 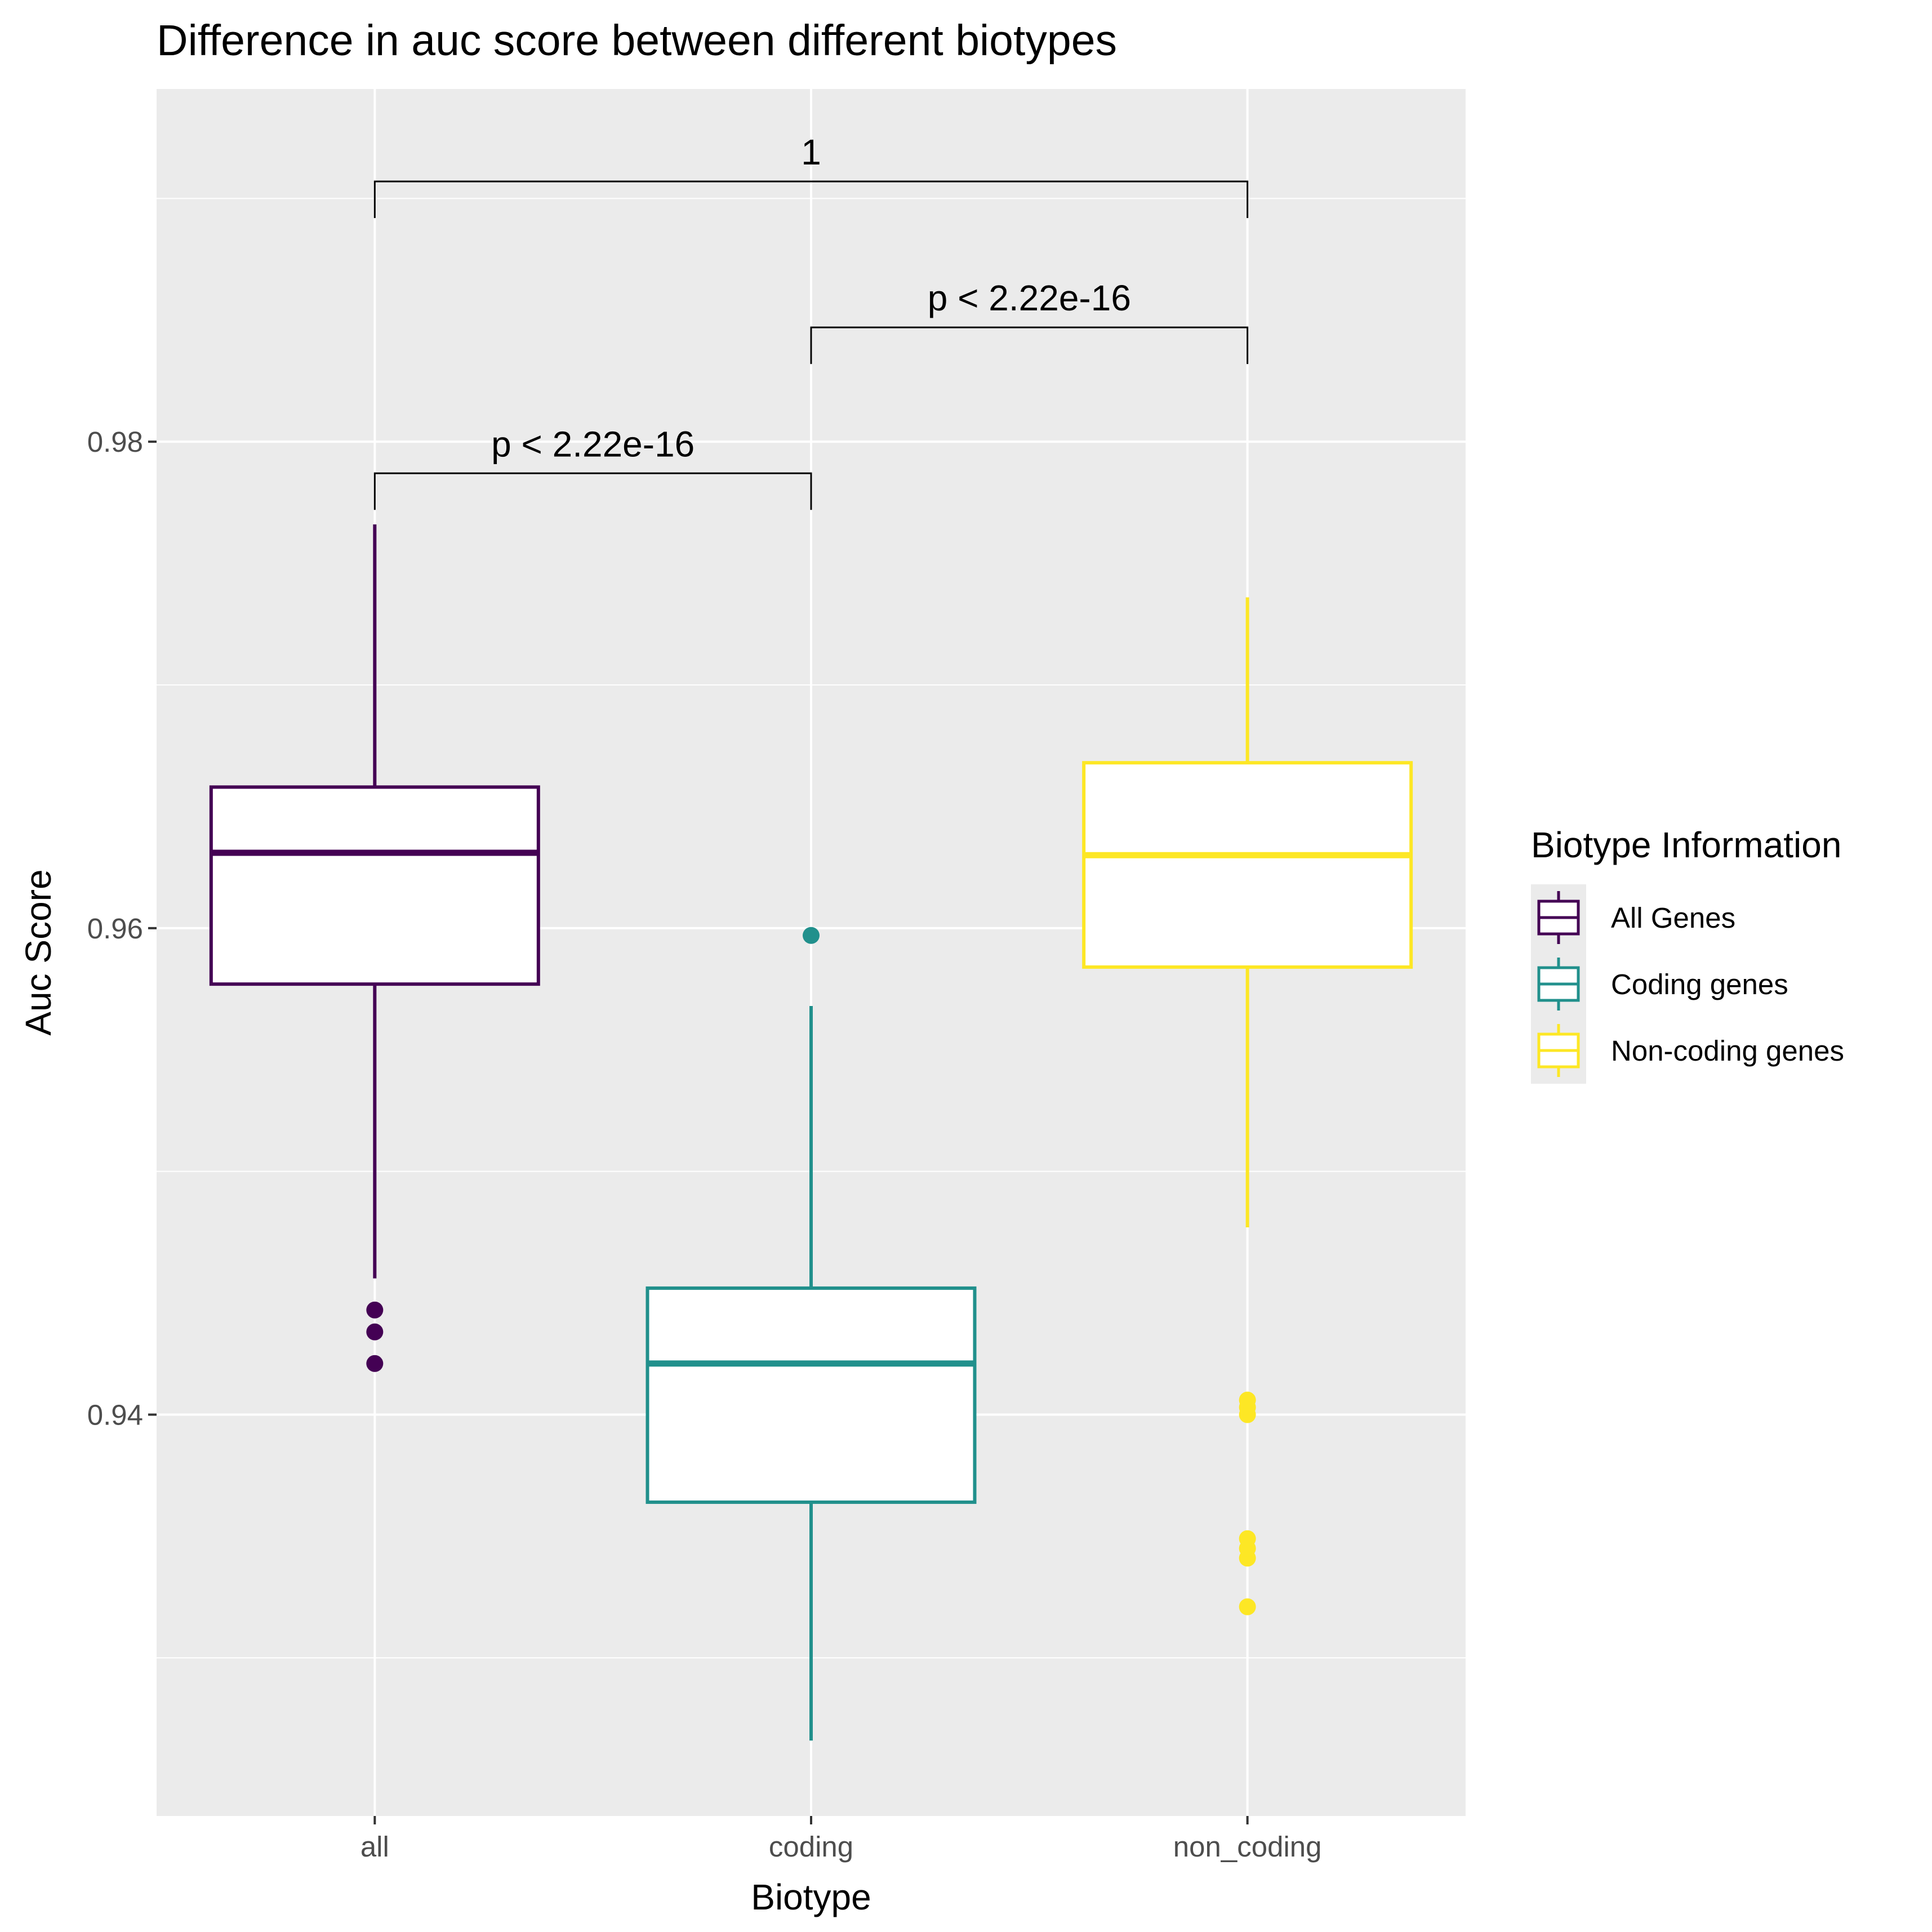 What do you see at coordinates (1247, 1847) in the screenshot?
I see `x-tick-label: non_coding` at bounding box center [1247, 1847].